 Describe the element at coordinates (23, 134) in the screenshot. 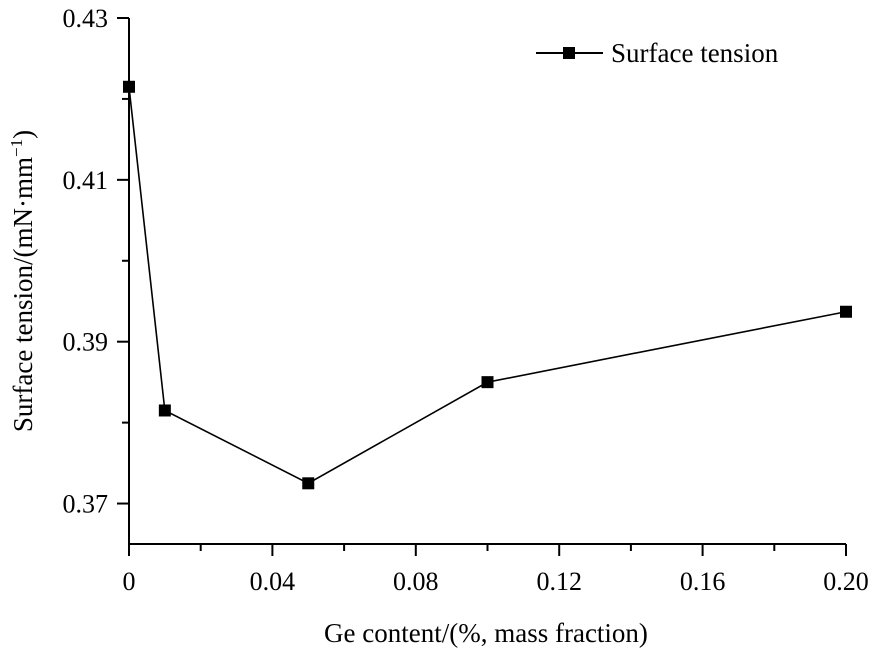

I see `y-axis-label-close: )` at that location.